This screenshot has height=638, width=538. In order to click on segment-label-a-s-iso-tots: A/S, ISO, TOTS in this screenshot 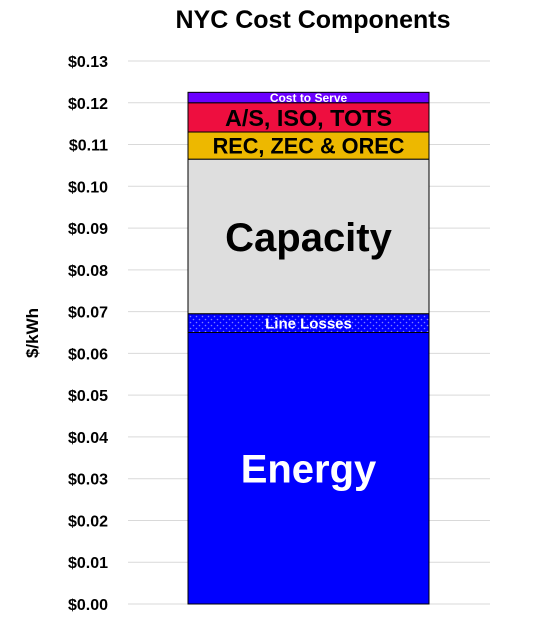, I will do `click(308, 118)`.